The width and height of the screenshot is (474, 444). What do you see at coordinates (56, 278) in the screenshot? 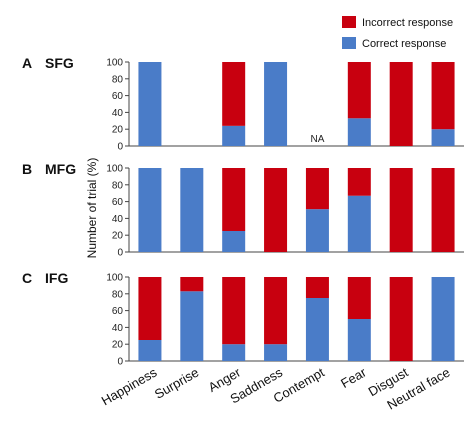
I see `panel-name: IFG` at bounding box center [56, 278].